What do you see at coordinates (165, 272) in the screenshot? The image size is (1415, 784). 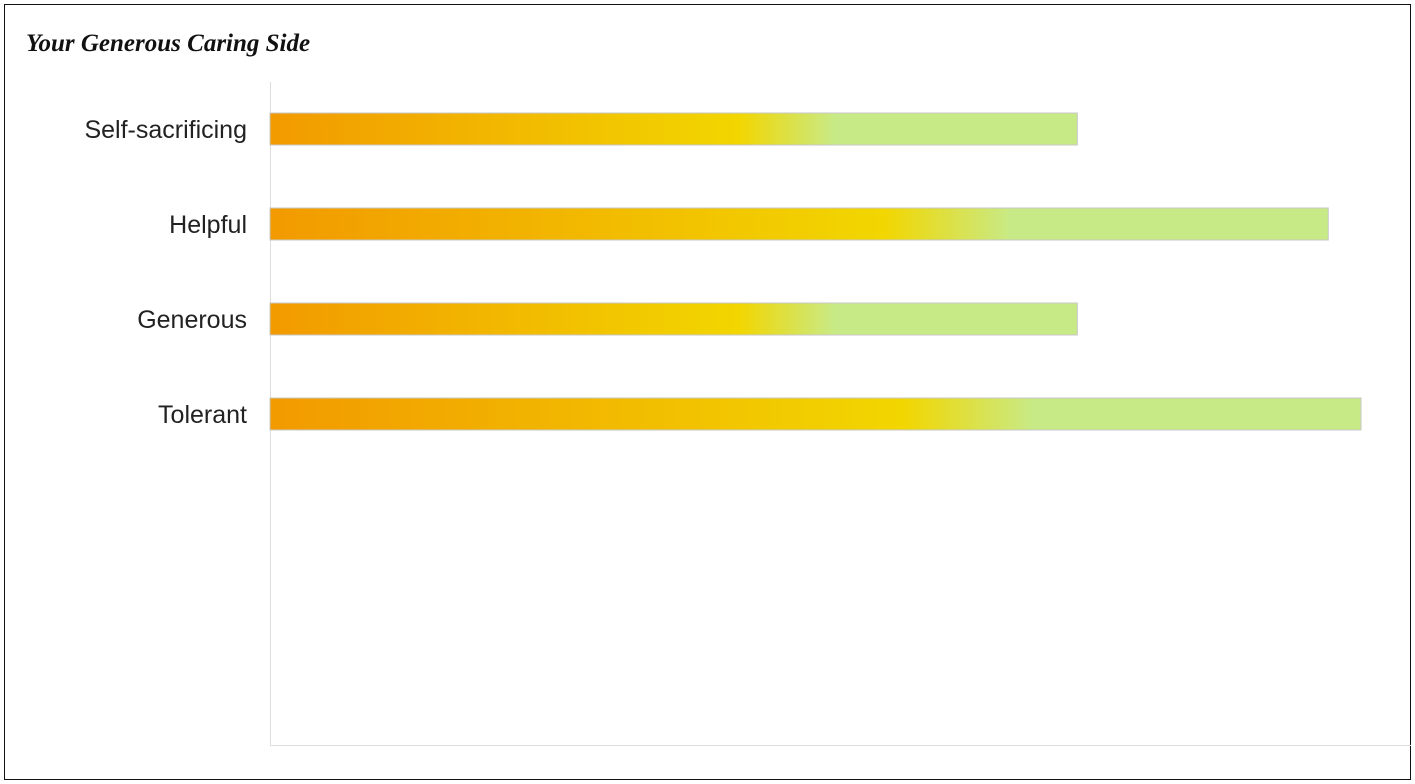 I see `category-labels: Self-sacrificing Helpful Generous Tolerant` at bounding box center [165, 272].